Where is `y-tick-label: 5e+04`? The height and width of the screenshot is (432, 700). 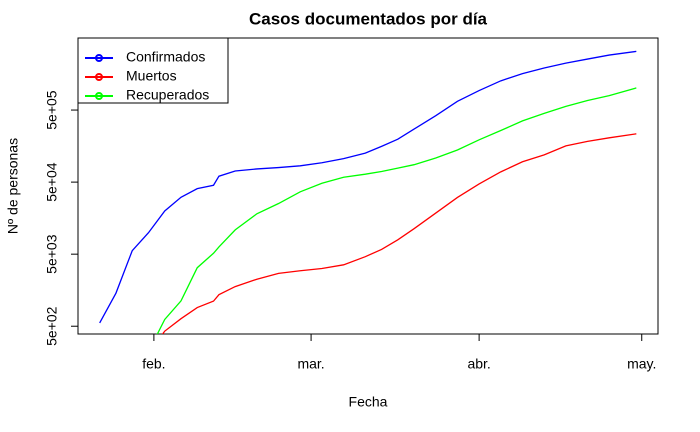
y-tick-label: 5e+04 is located at coordinates (52, 182).